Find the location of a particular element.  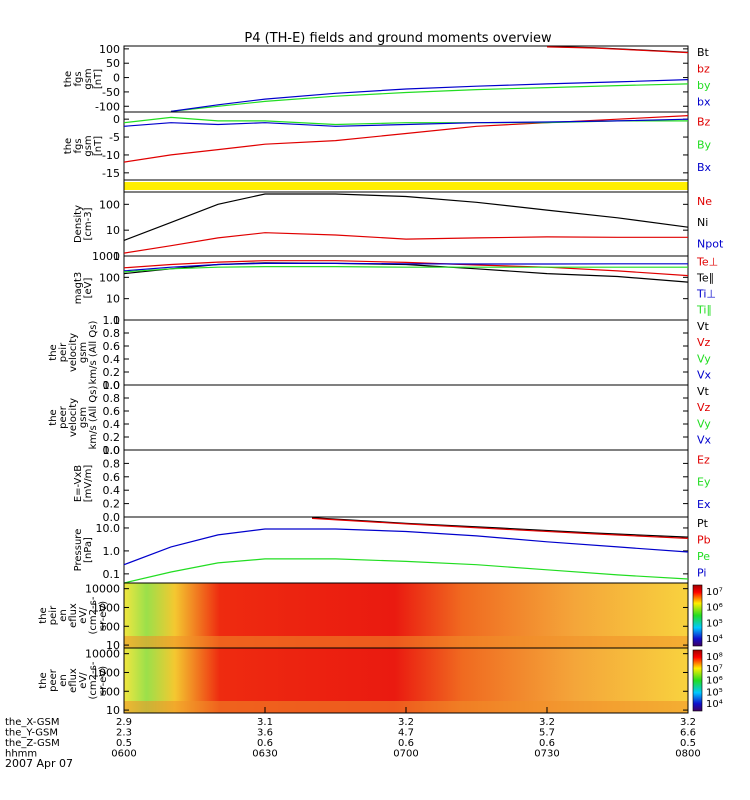

y-tick-label: -50 is located at coordinates (111, 92).